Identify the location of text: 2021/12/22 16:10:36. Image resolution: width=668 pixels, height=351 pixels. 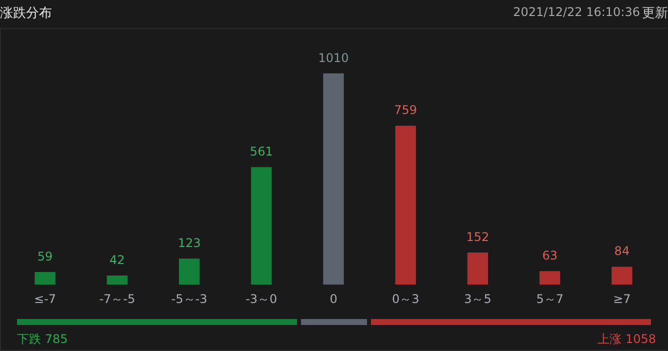
(576, 12).